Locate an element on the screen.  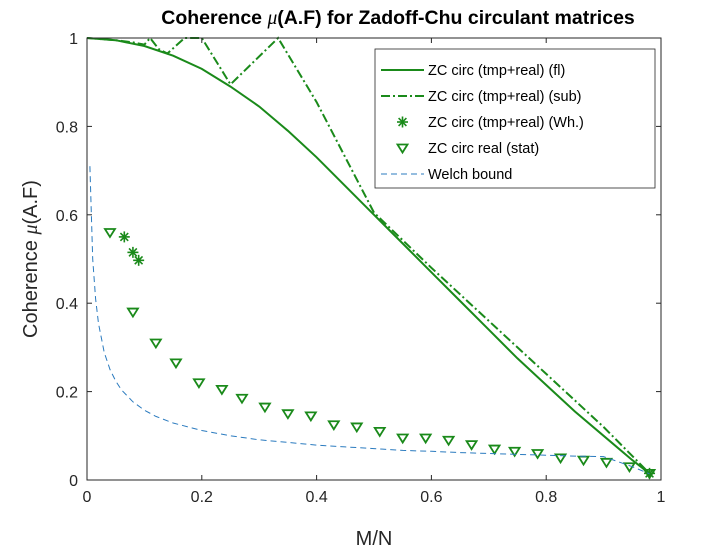
legend-label: ZC circ (tmp+real) (Wh.) is located at coordinates (506, 123).